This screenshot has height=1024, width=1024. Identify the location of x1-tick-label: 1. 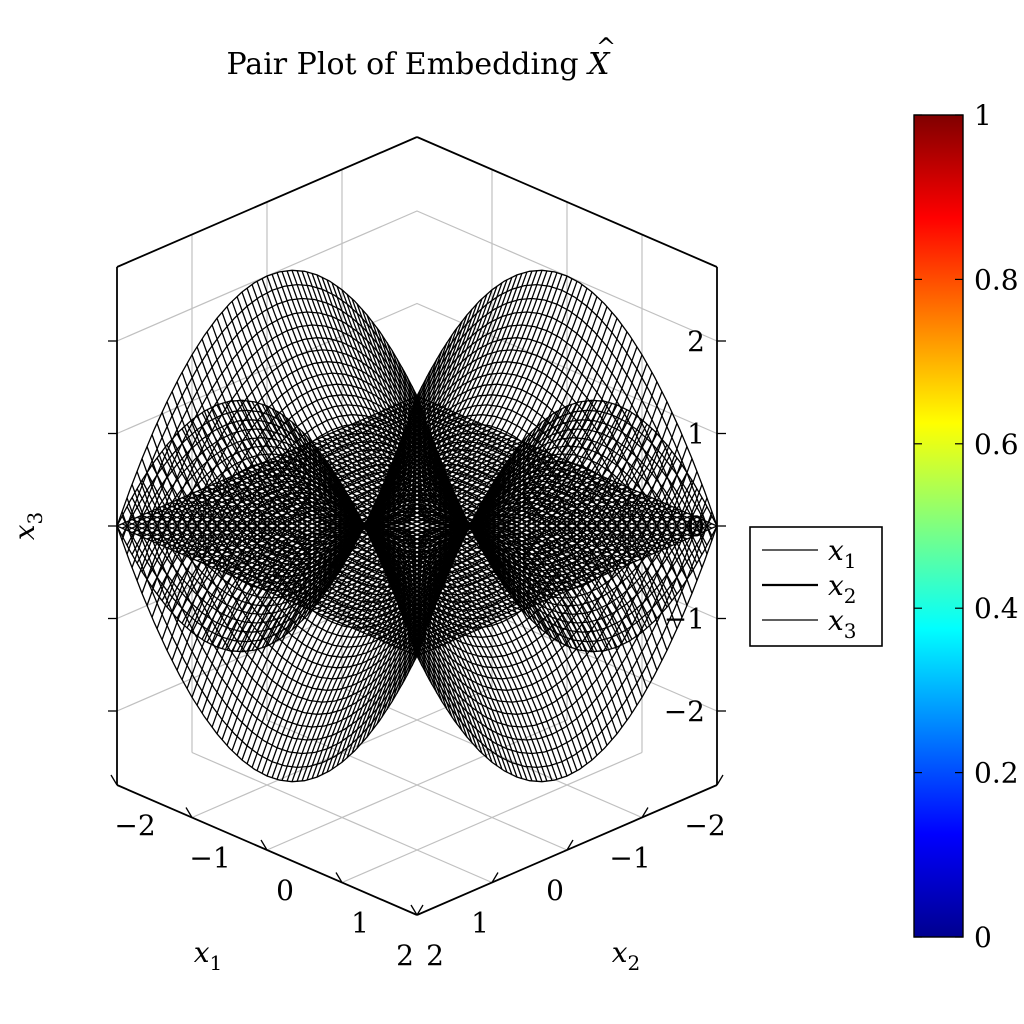
(480, 923).